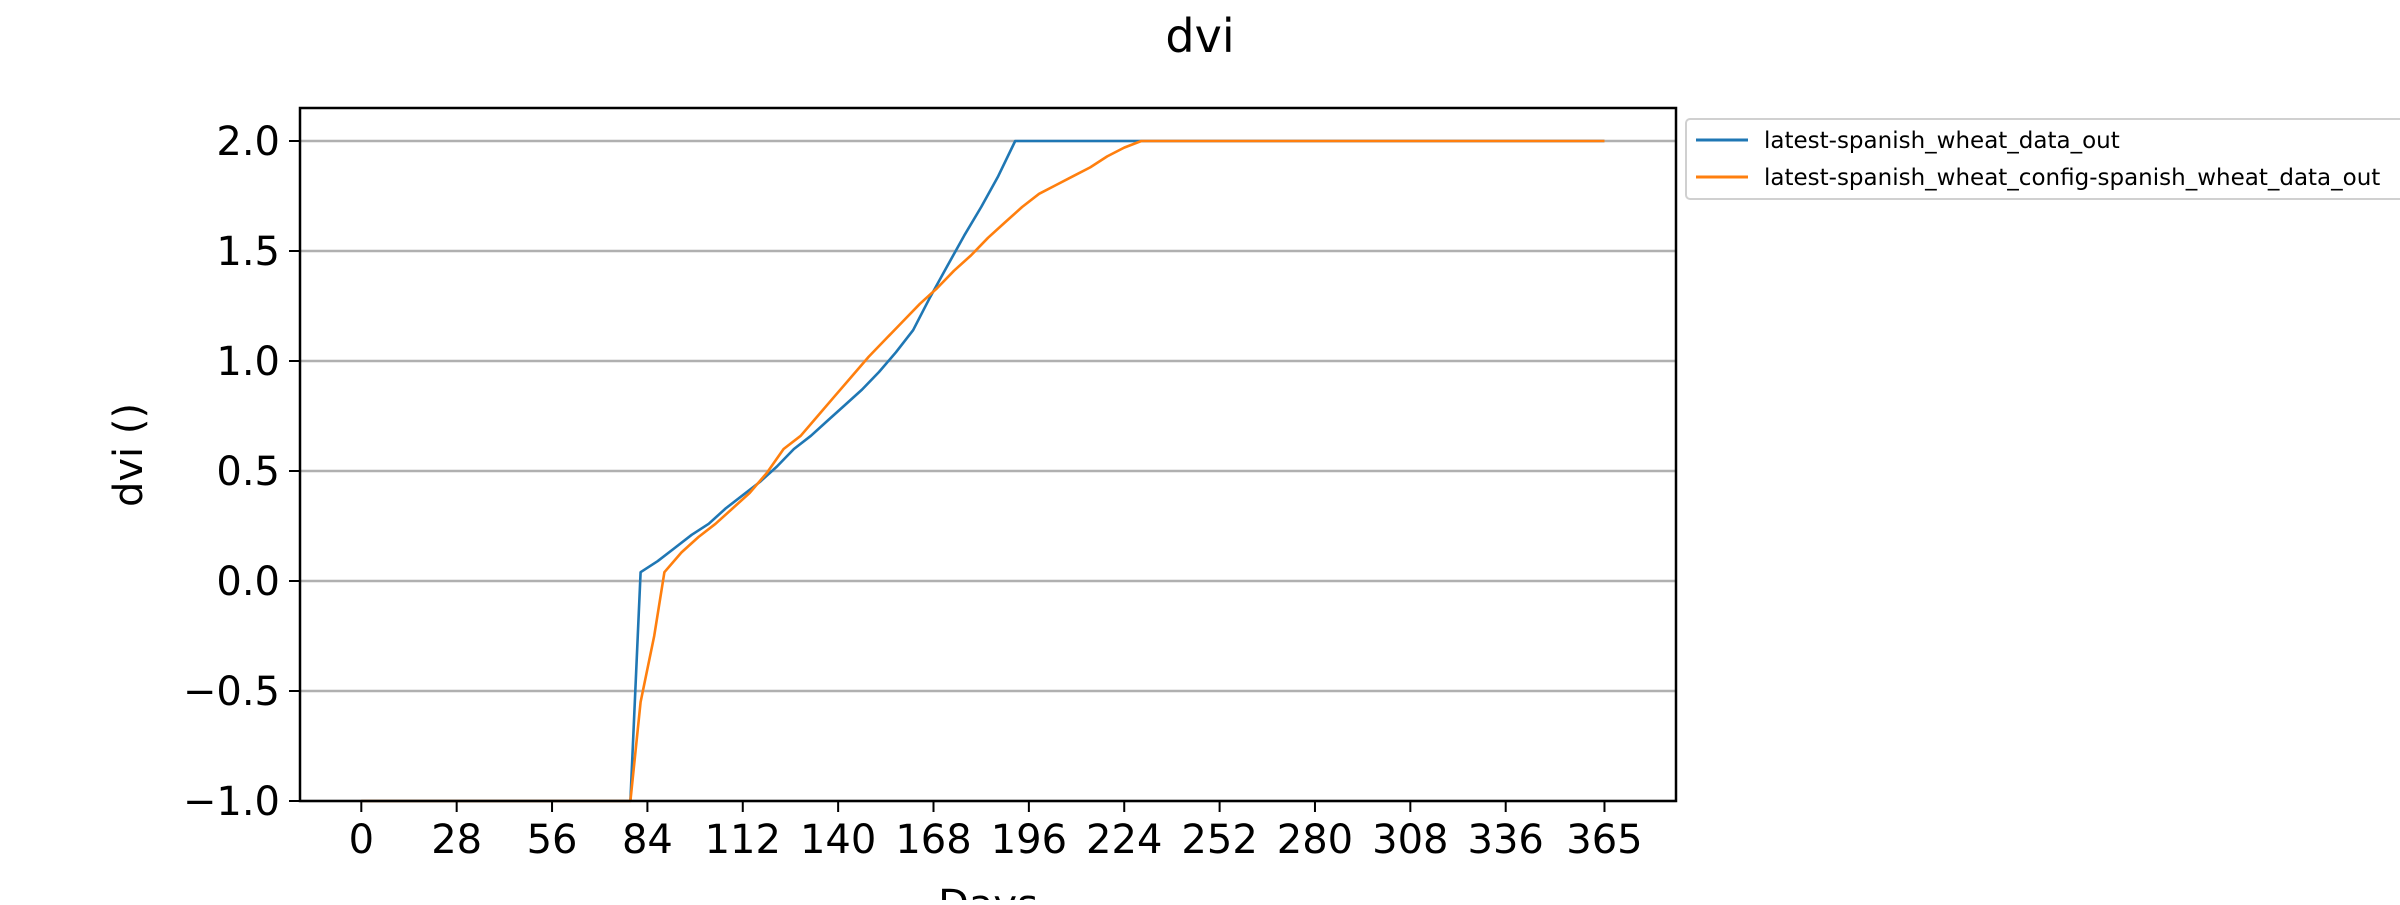 Image resolution: width=2400 pixels, height=905 pixels. What do you see at coordinates (456, 840) in the screenshot?
I see `x-tick-label: 28` at bounding box center [456, 840].